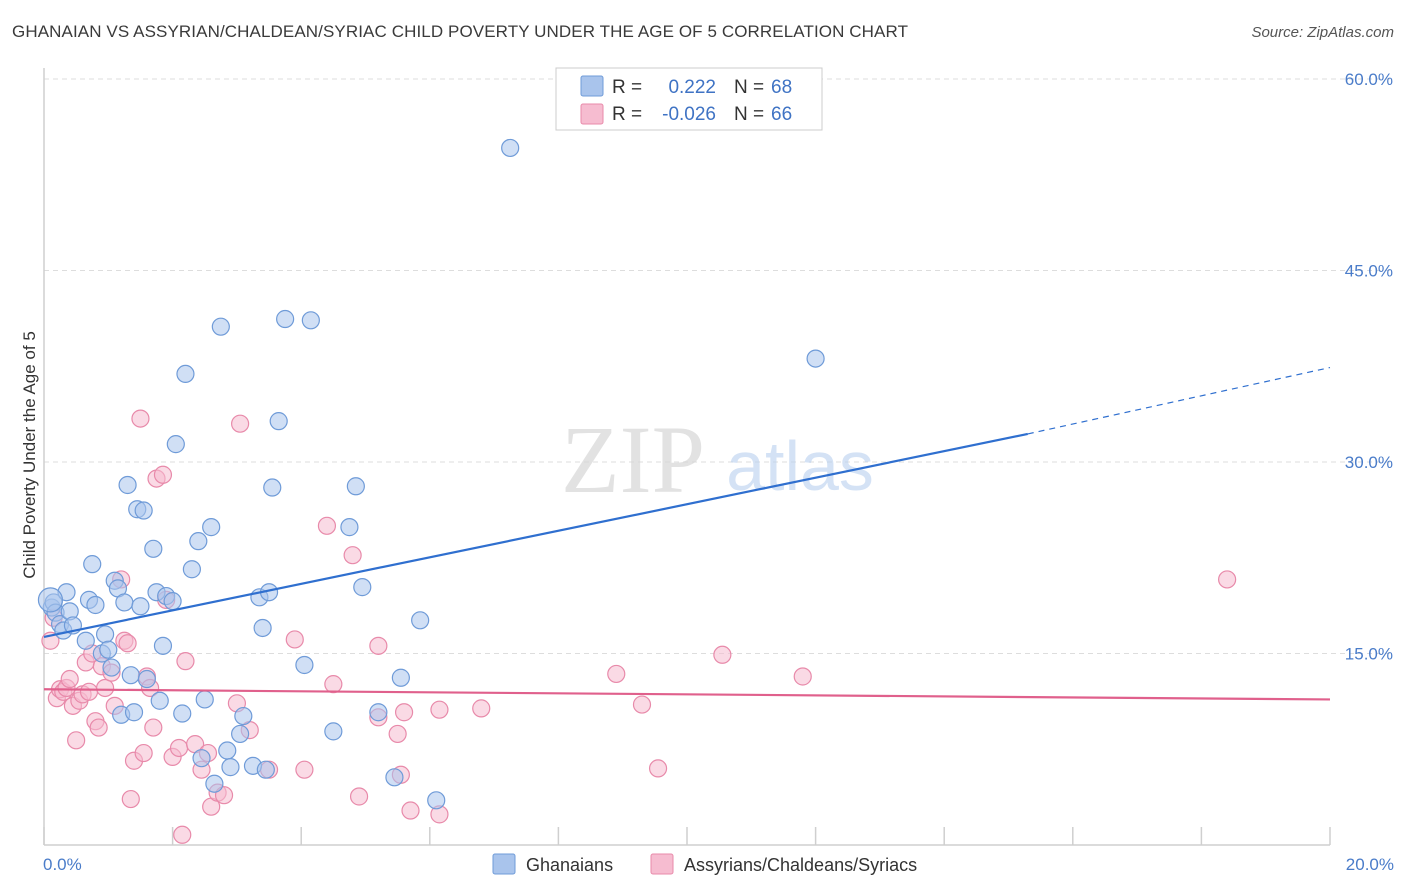 Image resolution: width=1406 pixels, height=892 pixels. Describe the element at coordinates (569, 865) in the screenshot. I see `series-legend-label-ghanaians: Ghanaians` at that location.